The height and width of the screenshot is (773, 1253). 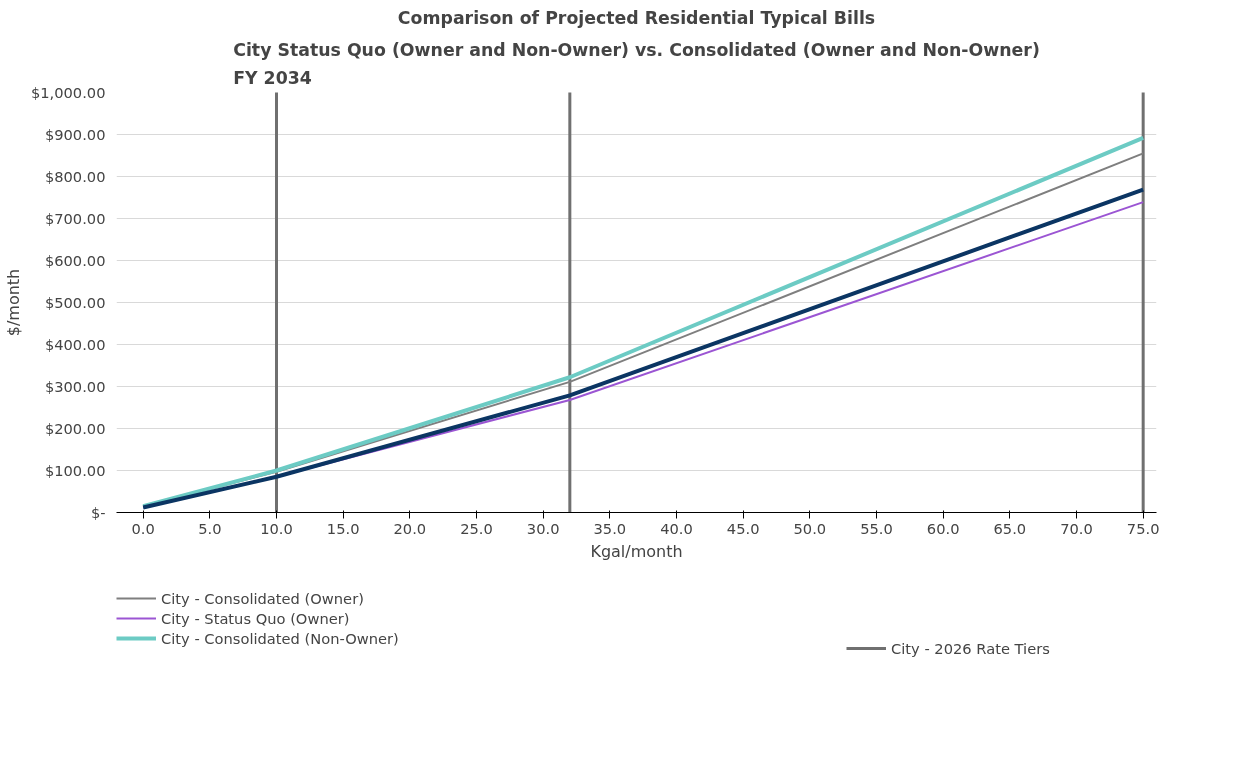 What do you see at coordinates (143, 528) in the screenshot?
I see `x-tick-label: 0.0` at bounding box center [143, 528].